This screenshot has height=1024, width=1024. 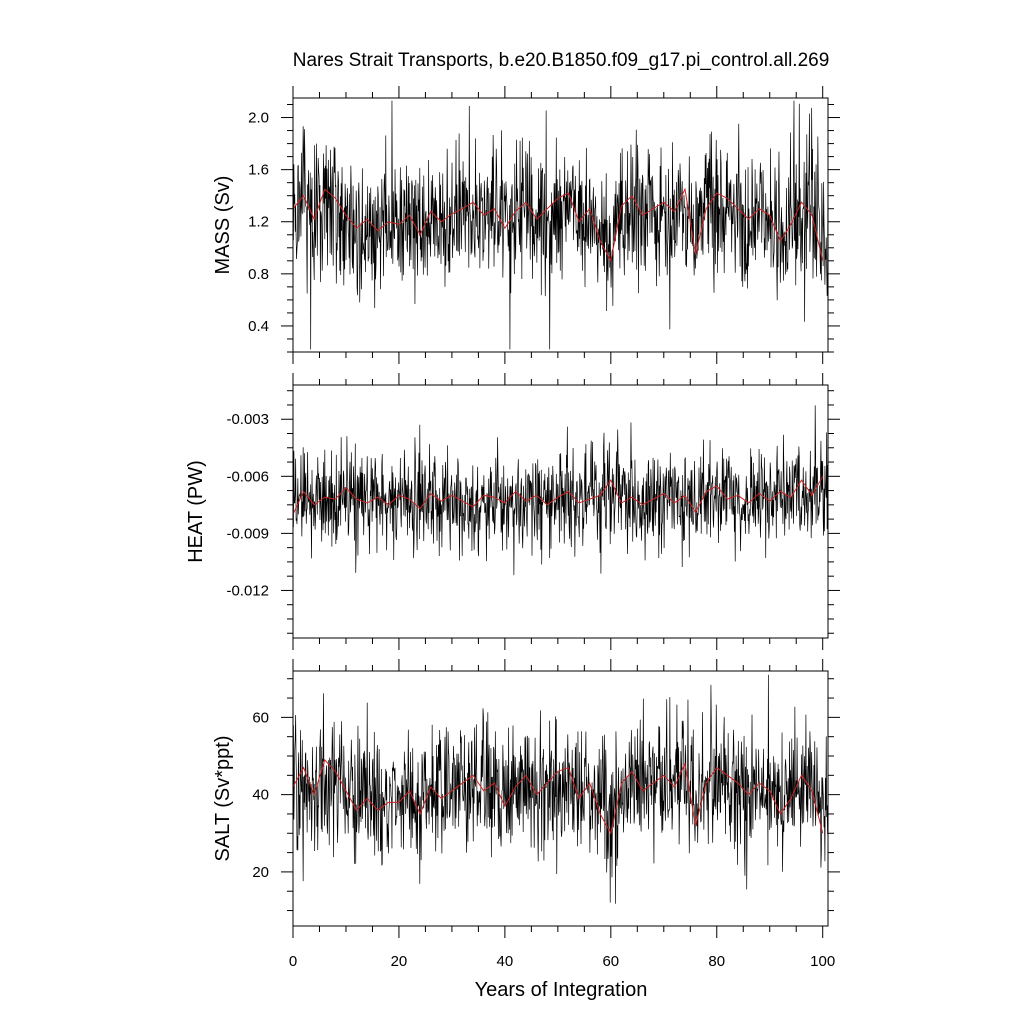 I want to click on y-axis-title-1: HEAT (PW), so click(x=196, y=511).